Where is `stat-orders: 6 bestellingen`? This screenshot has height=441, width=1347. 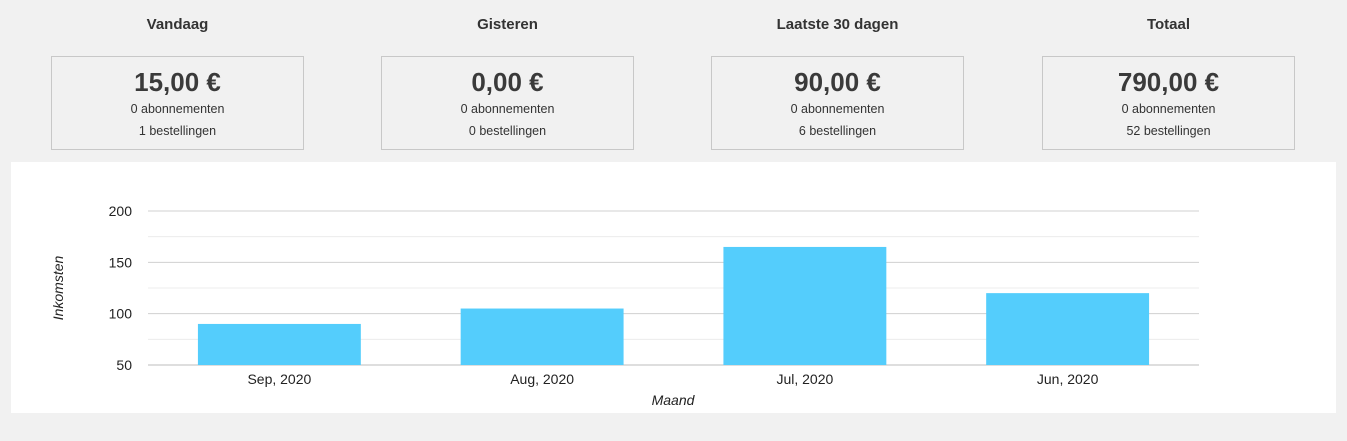
stat-orders: 6 bestellingen is located at coordinates (837, 131).